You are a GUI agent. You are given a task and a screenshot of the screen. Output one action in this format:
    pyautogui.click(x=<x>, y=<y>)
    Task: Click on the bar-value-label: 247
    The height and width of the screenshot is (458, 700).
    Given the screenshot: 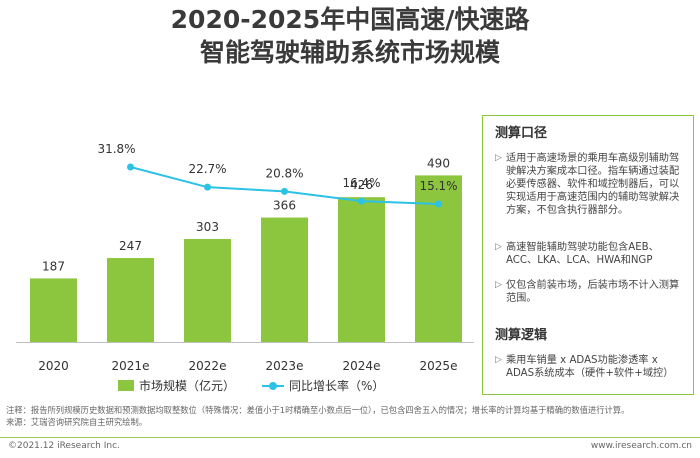 What is the action you would take?
    pyautogui.click(x=130, y=246)
    